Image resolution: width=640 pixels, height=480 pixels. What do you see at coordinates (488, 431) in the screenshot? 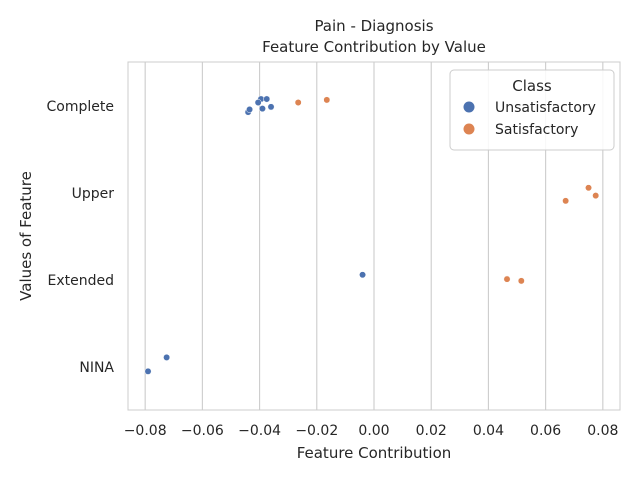
I see `x-tick-label: 0.04` at bounding box center [488, 431].